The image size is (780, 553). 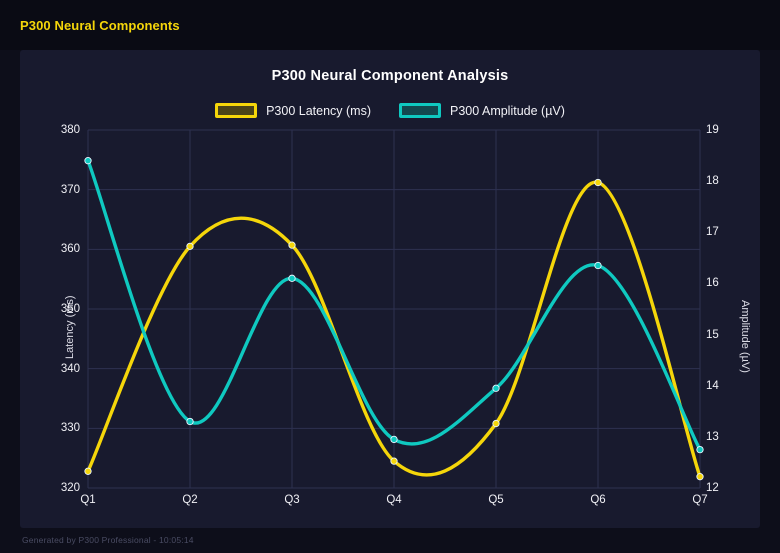 What do you see at coordinates (390, 25) in the screenshot?
I see `app-header: P300 Neural Components` at bounding box center [390, 25].